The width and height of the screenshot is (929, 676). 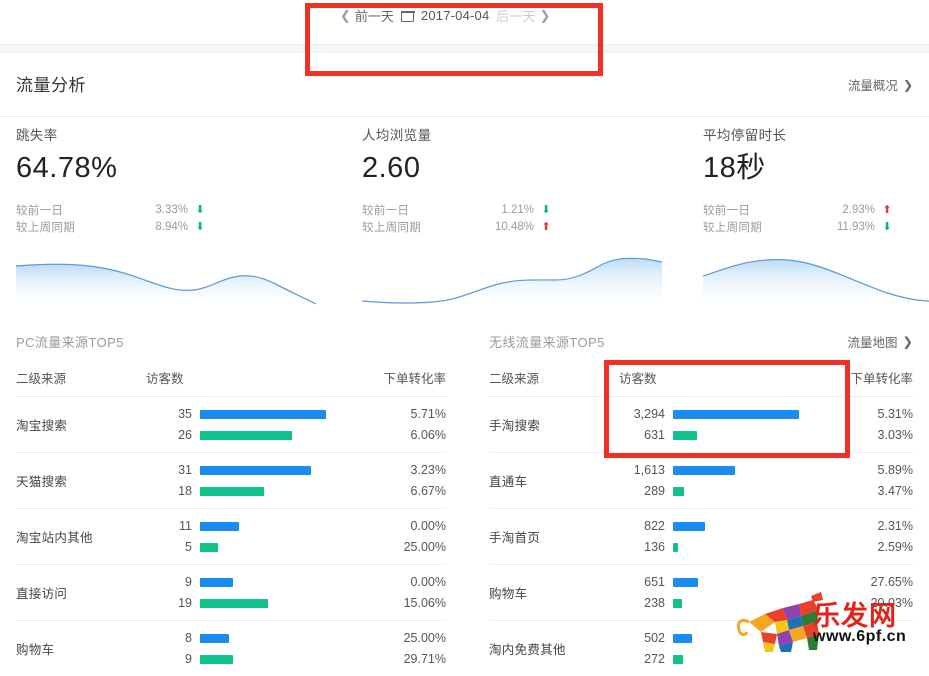 What do you see at coordinates (514, 379) in the screenshot?
I see `column-header-source: 二级来源` at bounding box center [514, 379].